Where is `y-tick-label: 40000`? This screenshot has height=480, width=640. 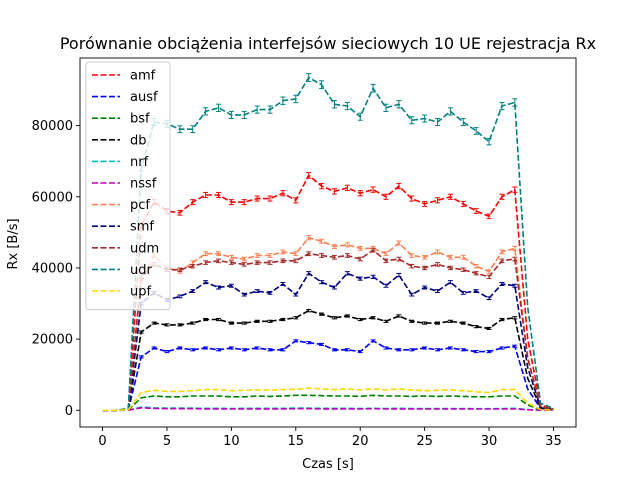 y-tick-label: 40000 is located at coordinates (52, 268).